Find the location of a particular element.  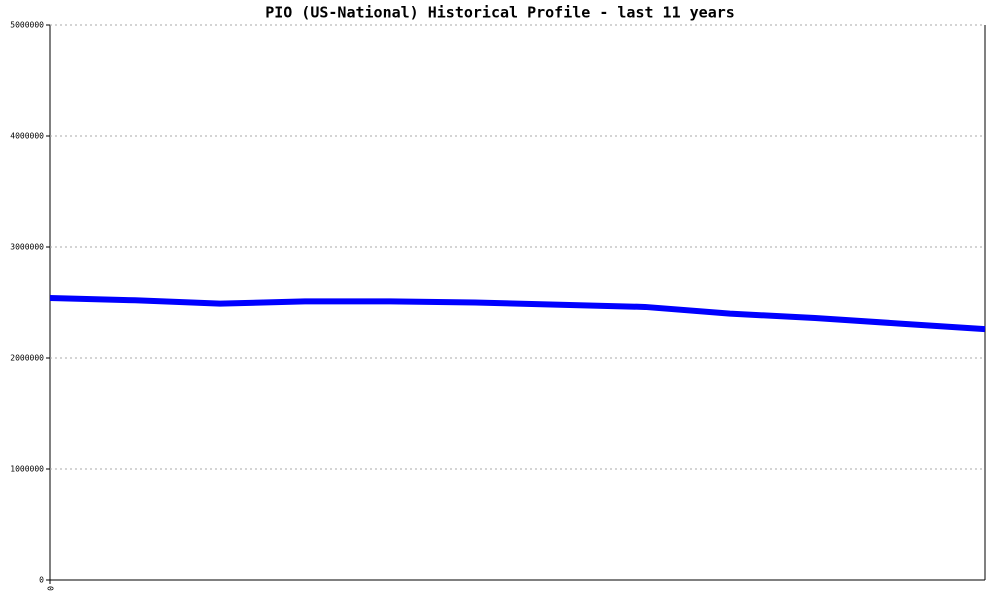

y-tick-label: 1000000 is located at coordinates (27, 469).